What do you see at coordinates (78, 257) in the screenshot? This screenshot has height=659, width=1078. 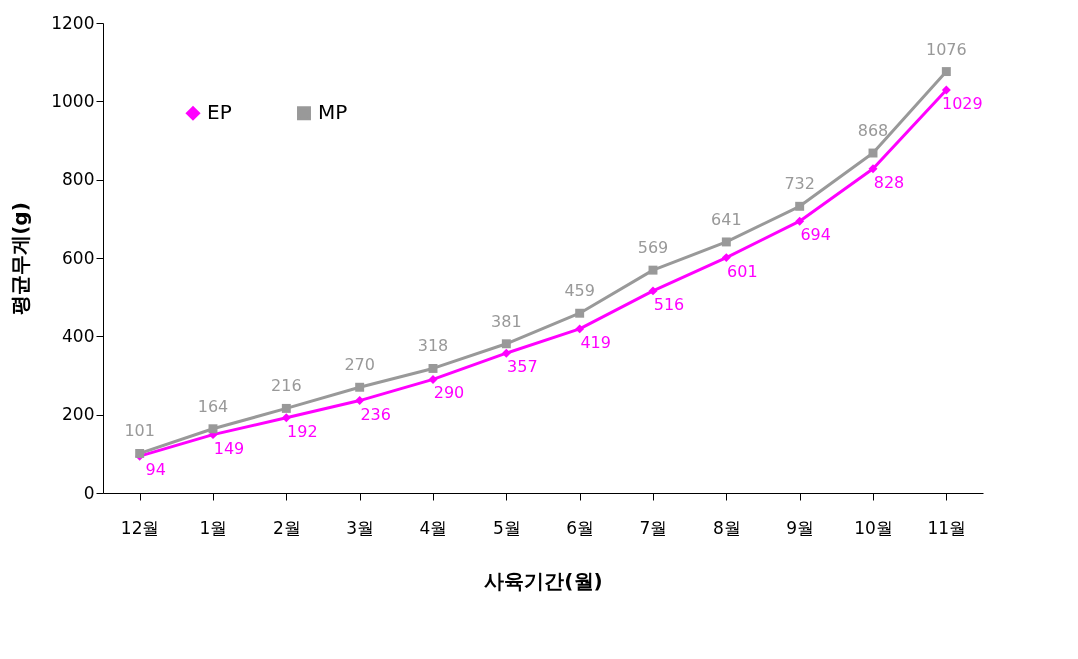 I see `y-tick-label: 600` at bounding box center [78, 257].